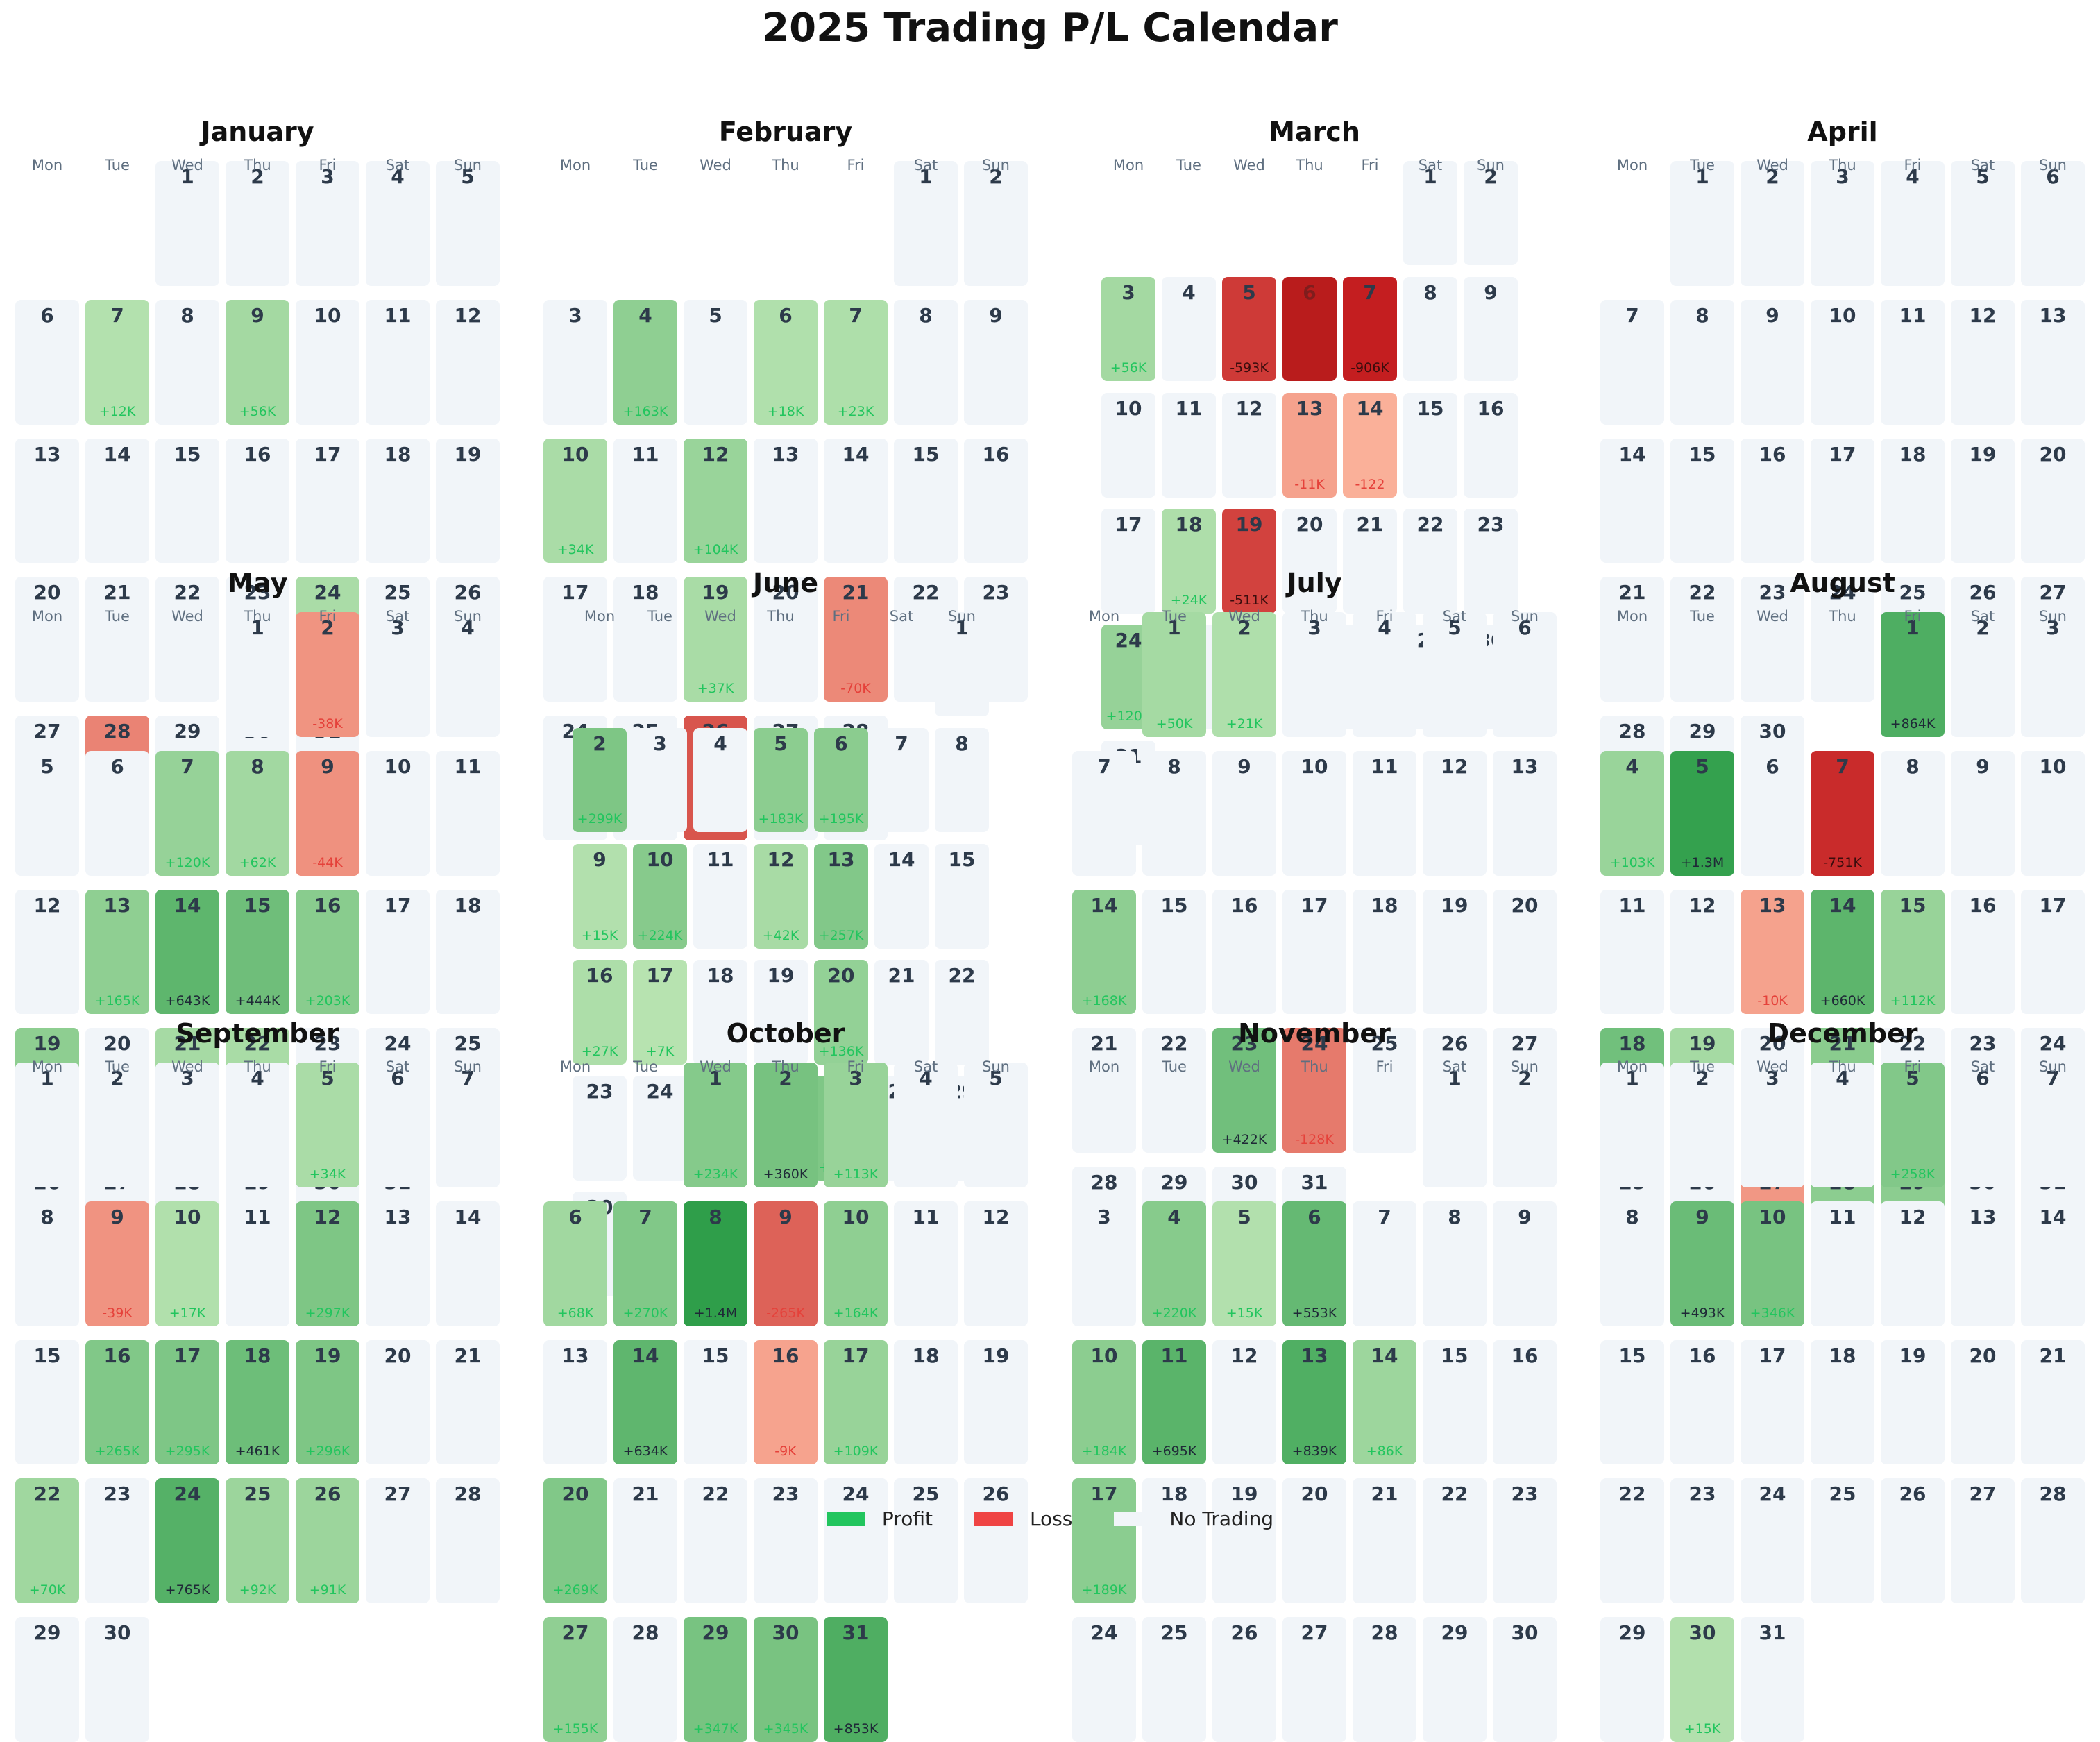 Image resolution: width=2100 pixels, height=1742 pixels. Describe the element at coordinates (1843, 501) in the screenshot. I see `calendar-day-cell: 17` at that location.